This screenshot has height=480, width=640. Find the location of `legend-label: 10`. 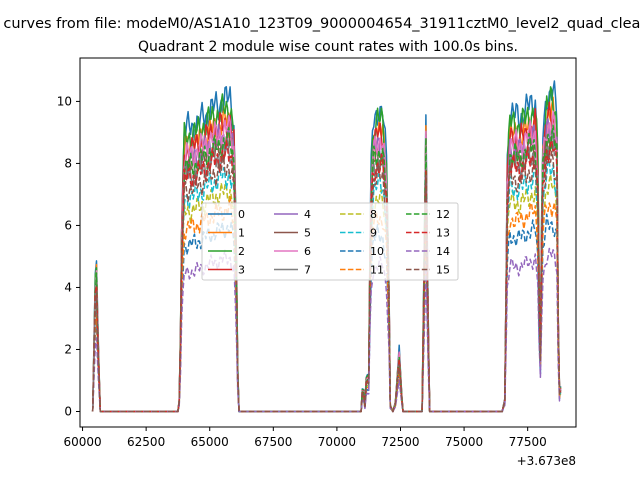

legend-label: 10 is located at coordinates (377, 251).